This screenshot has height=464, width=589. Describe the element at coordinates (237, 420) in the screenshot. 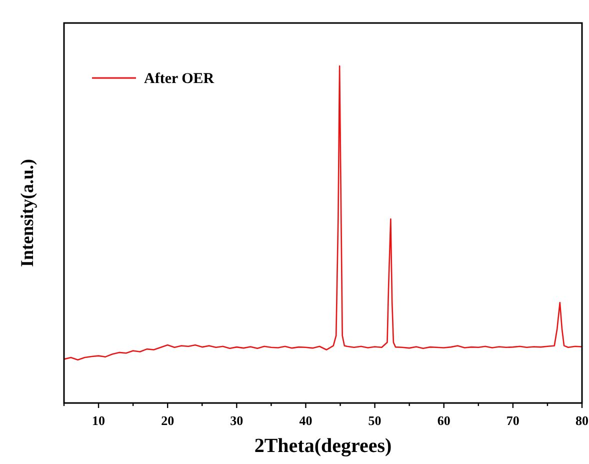

I see `x-tick-label: 30` at that location.